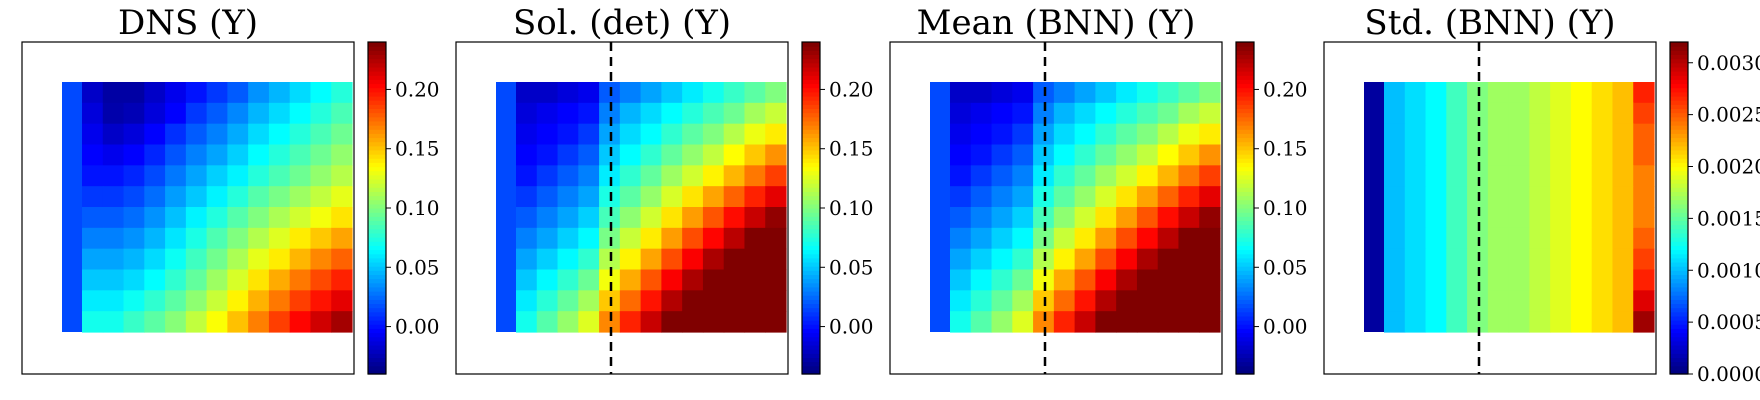 The image size is (1760, 400). I want to click on colorbar-tick-label: 0.15, so click(417, 149).